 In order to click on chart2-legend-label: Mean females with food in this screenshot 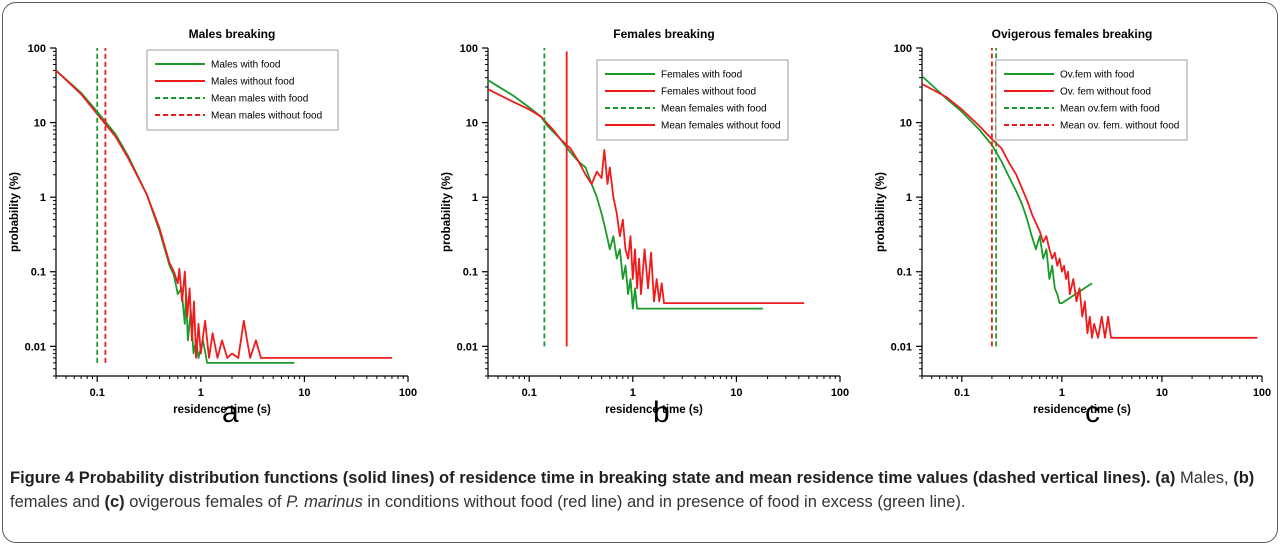, I will do `click(714, 109)`.